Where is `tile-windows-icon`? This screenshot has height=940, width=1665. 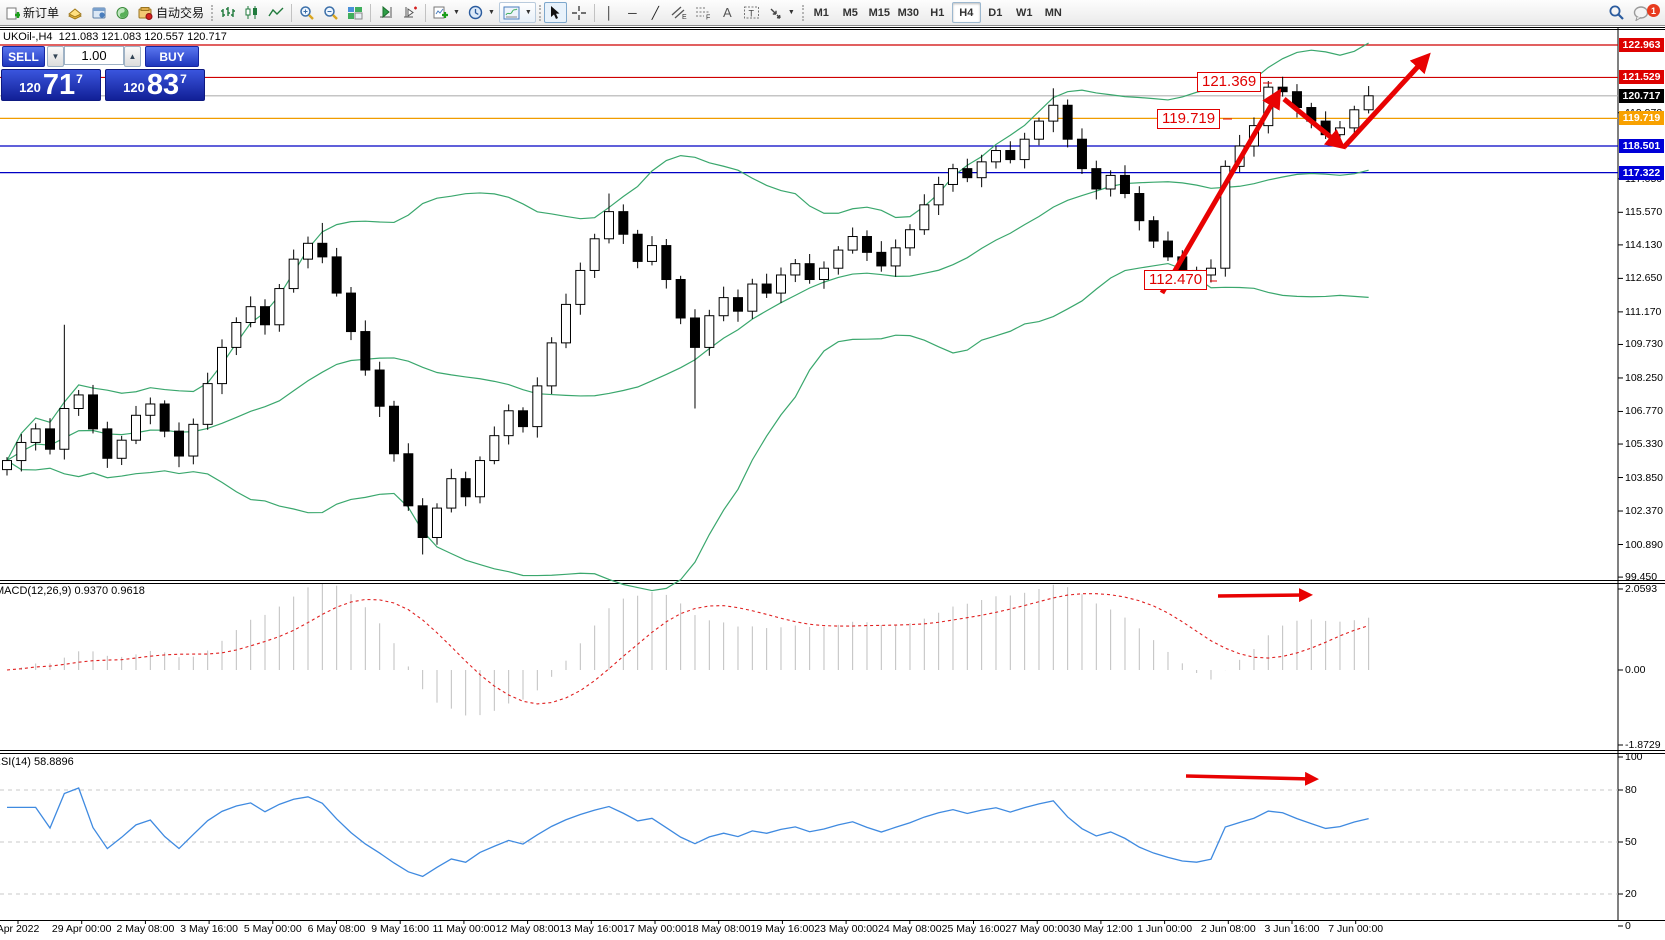 tile-windows-icon is located at coordinates (355, 12).